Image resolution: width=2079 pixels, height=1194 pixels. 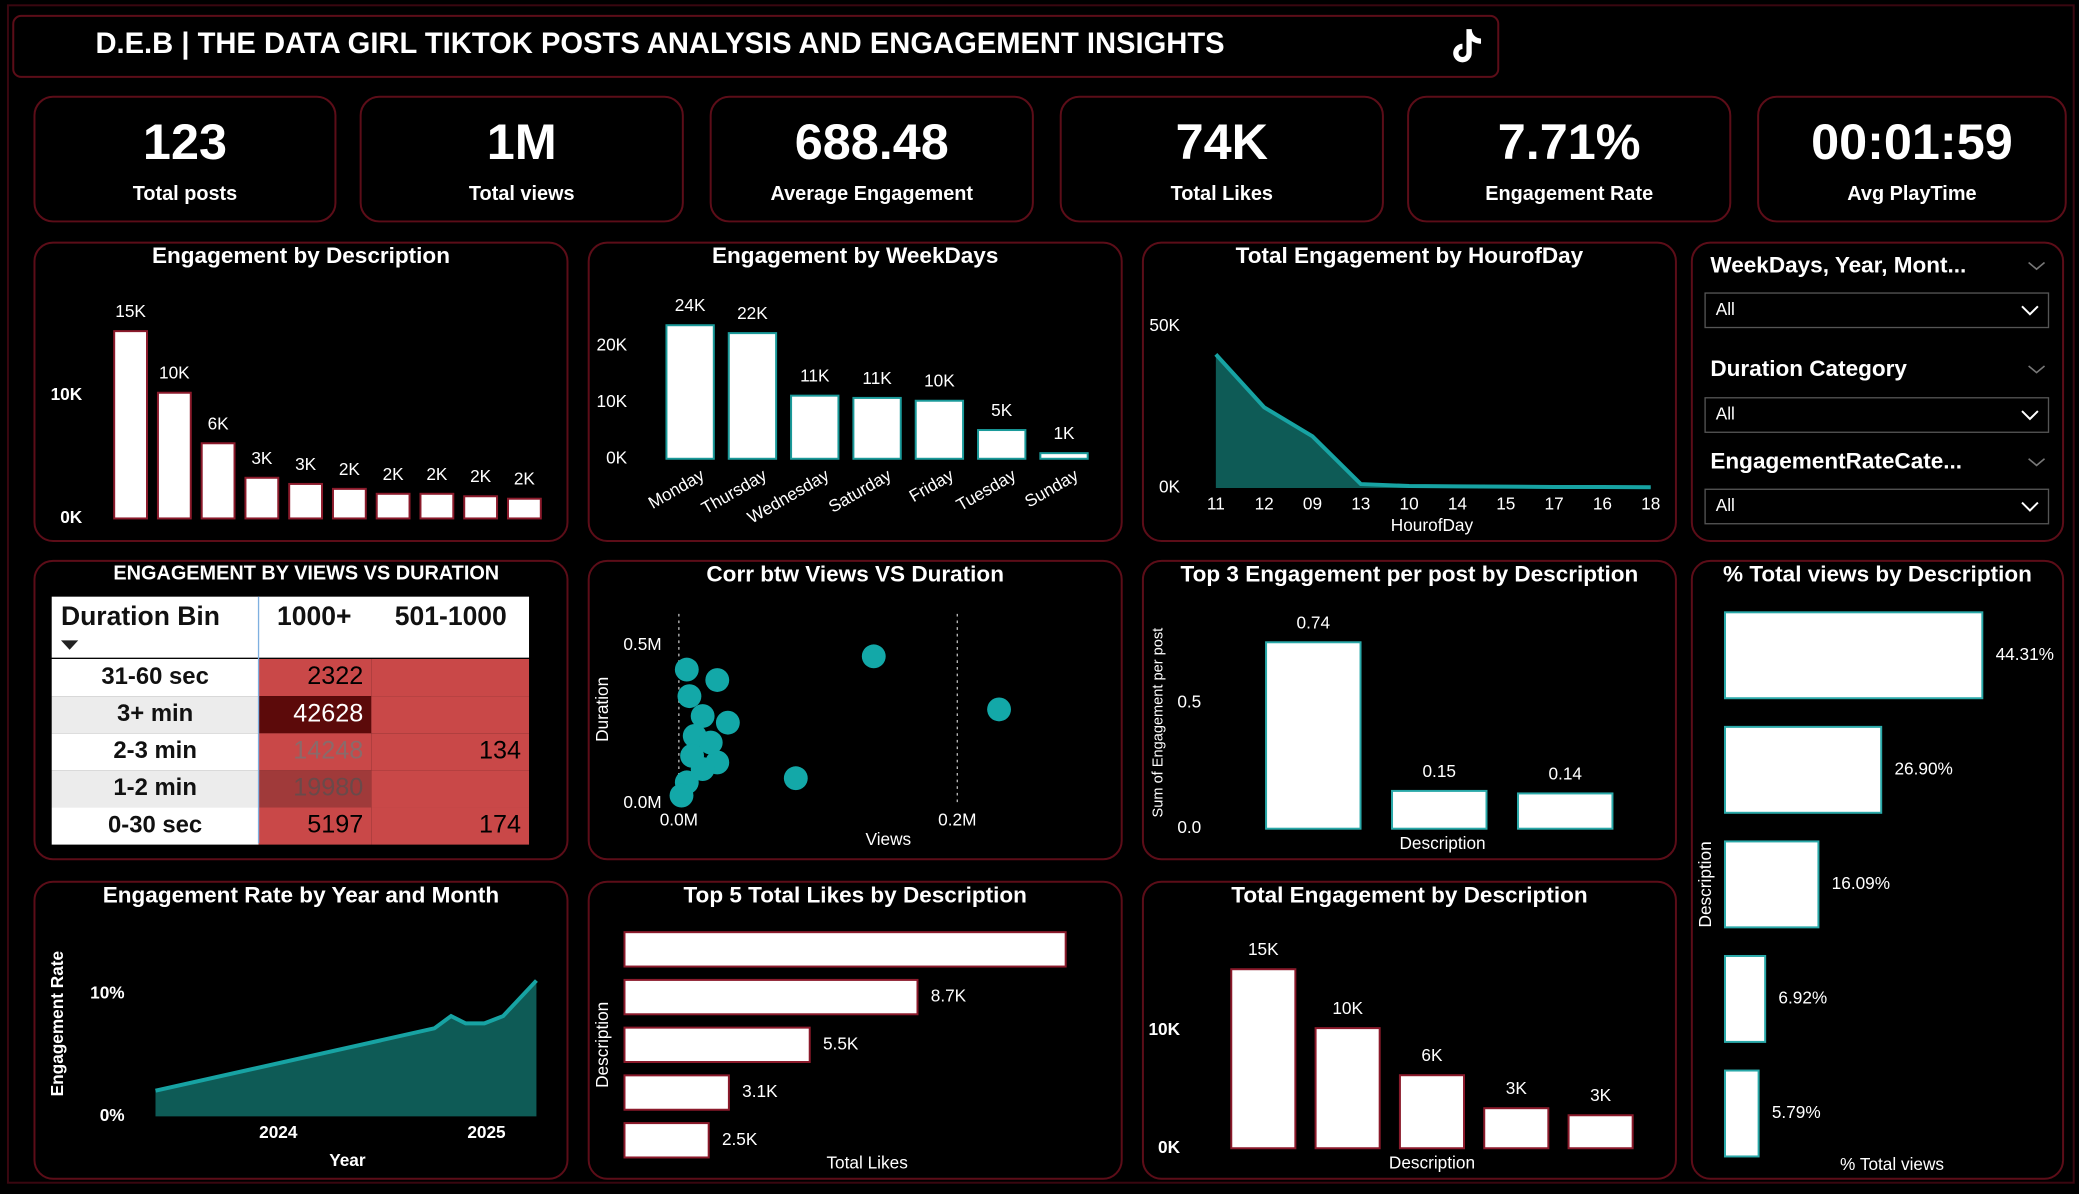 I want to click on kpi-label: Total views, so click(x=522, y=194).